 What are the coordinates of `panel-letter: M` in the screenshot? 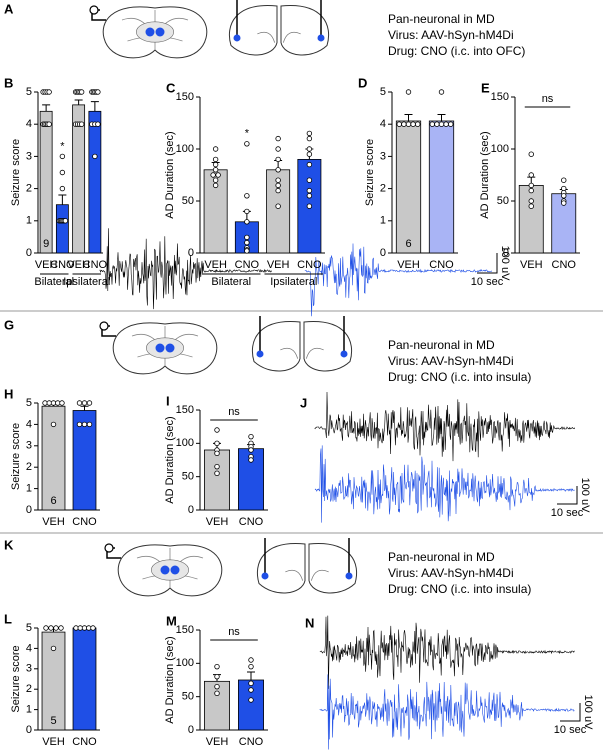 It's located at (171, 620).